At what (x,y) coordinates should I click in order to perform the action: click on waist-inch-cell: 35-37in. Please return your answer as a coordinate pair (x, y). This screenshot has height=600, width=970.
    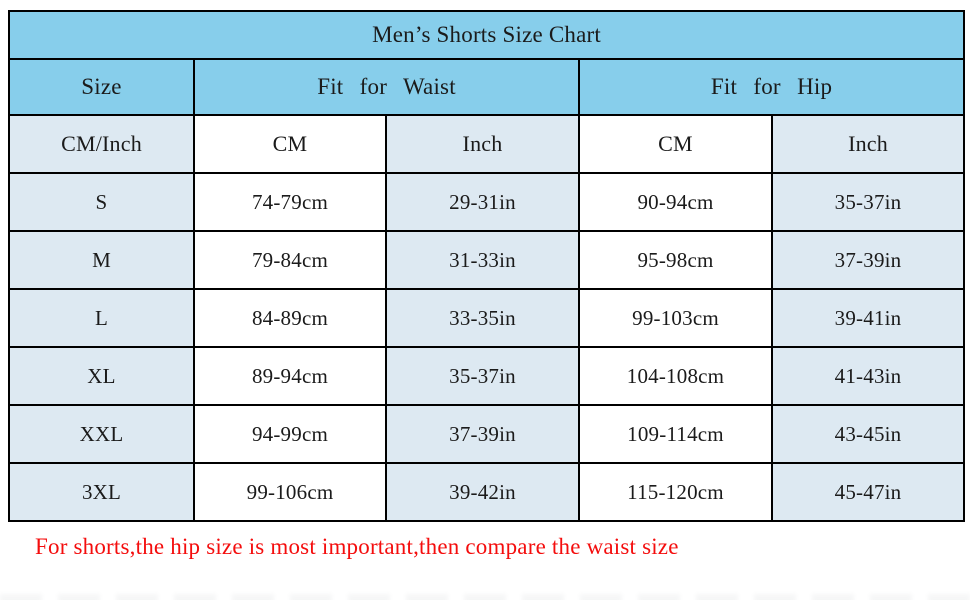
    Looking at the image, I should click on (482, 376).